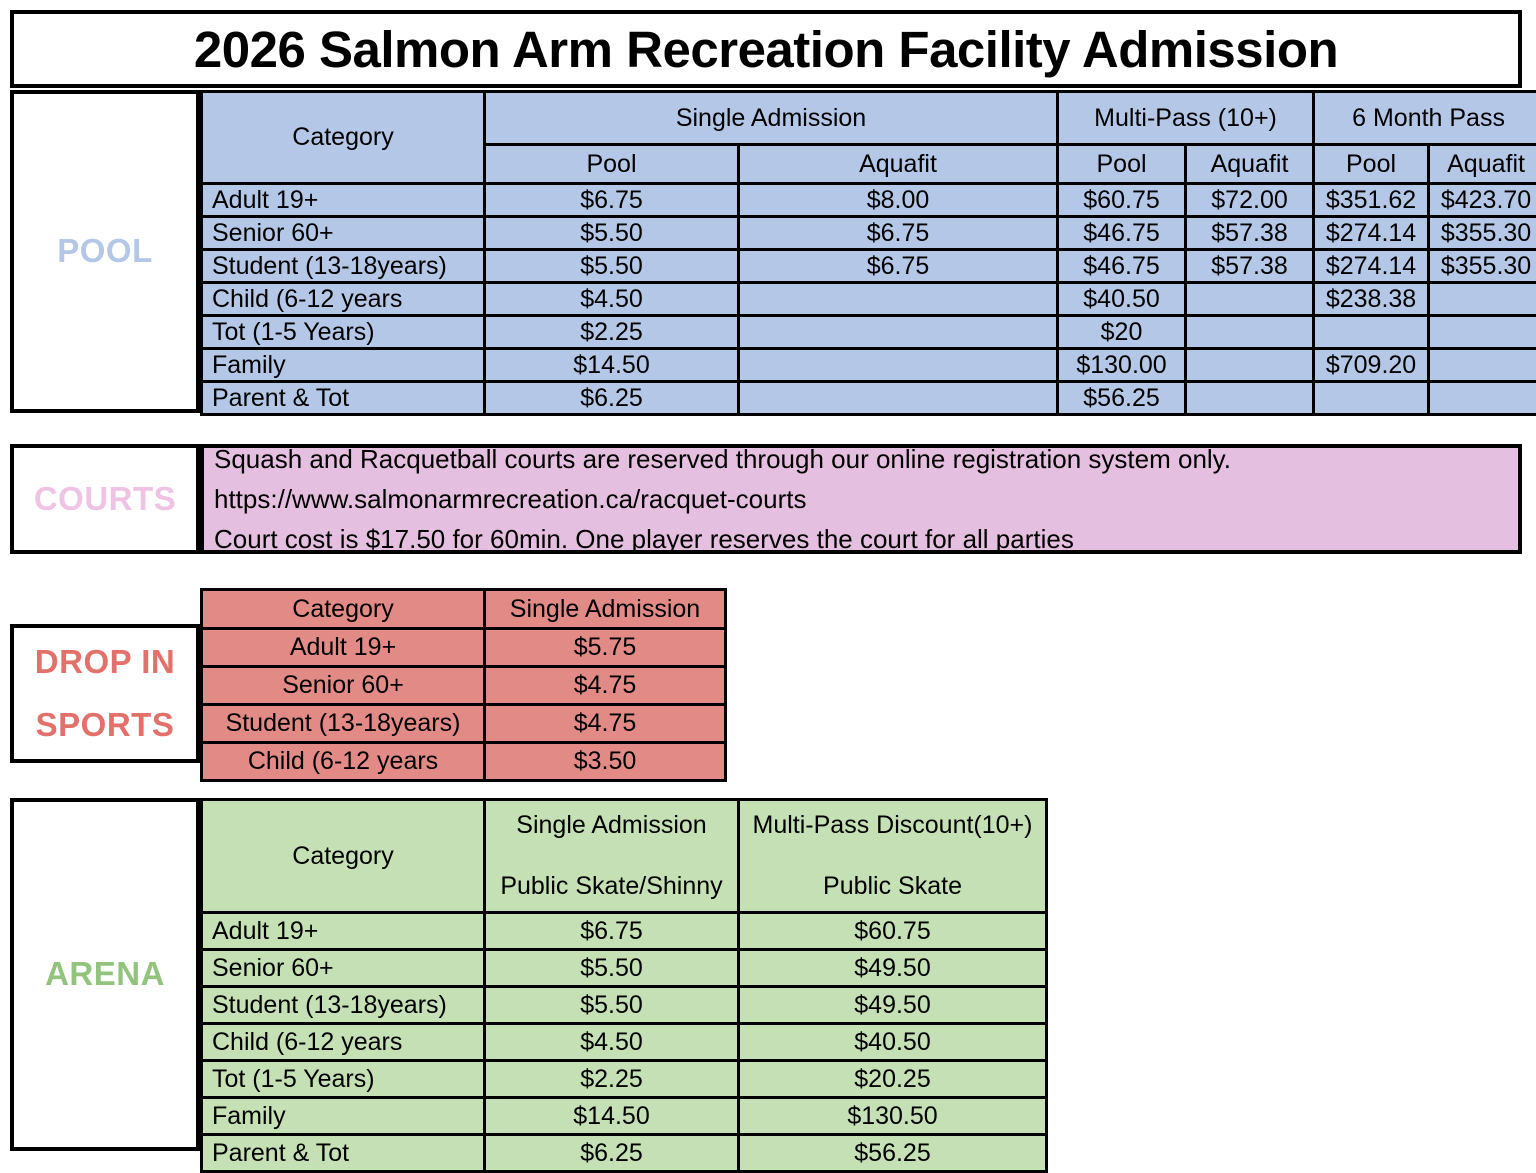 The width and height of the screenshot is (1536, 1173). What do you see at coordinates (612, 365) in the screenshot?
I see `pool-cell-single-pool: $14.50` at bounding box center [612, 365].